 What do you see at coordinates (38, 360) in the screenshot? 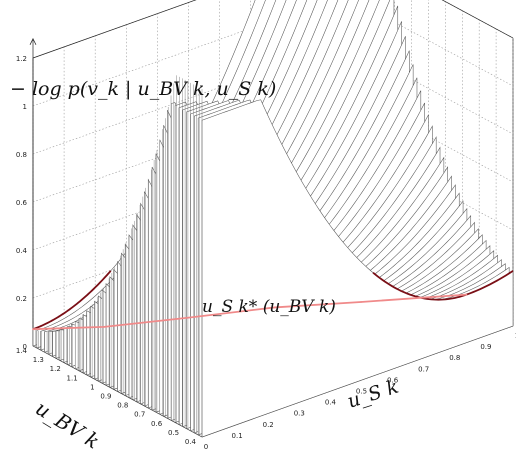
I see `y-tick-label: 1.3` at bounding box center [38, 360].